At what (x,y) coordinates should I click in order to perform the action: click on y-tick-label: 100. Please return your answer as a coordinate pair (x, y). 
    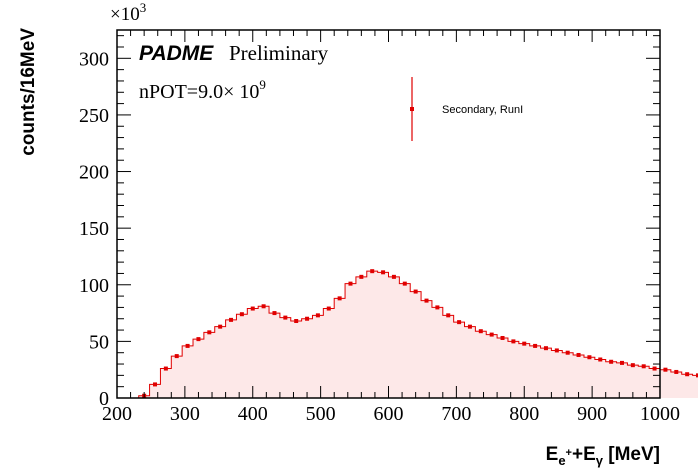
    Looking at the image, I should click on (94, 286).